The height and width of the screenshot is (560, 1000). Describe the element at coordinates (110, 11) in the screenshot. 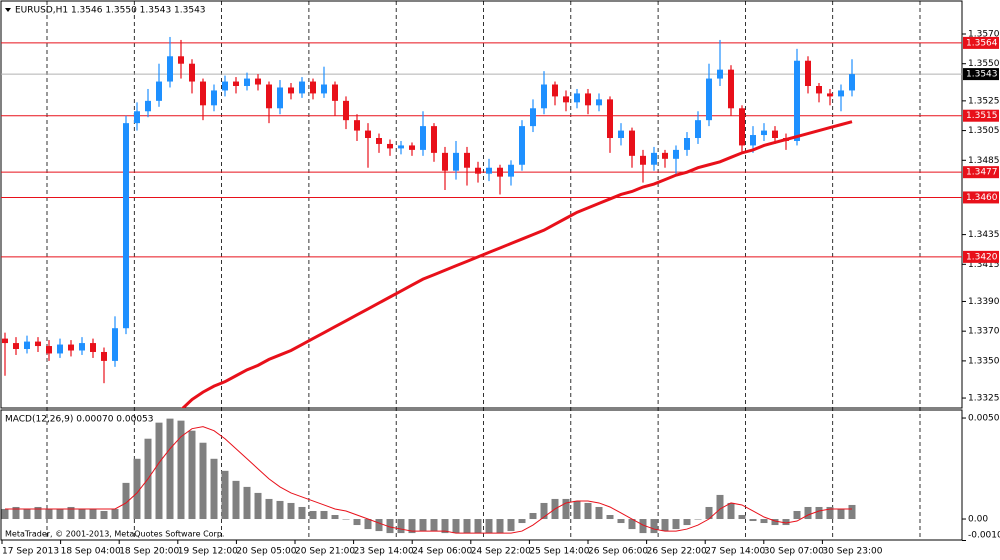

I see `symbol-header: EURUSD,H1 1.3546 1.3550 1.3543 1.3543` at that location.